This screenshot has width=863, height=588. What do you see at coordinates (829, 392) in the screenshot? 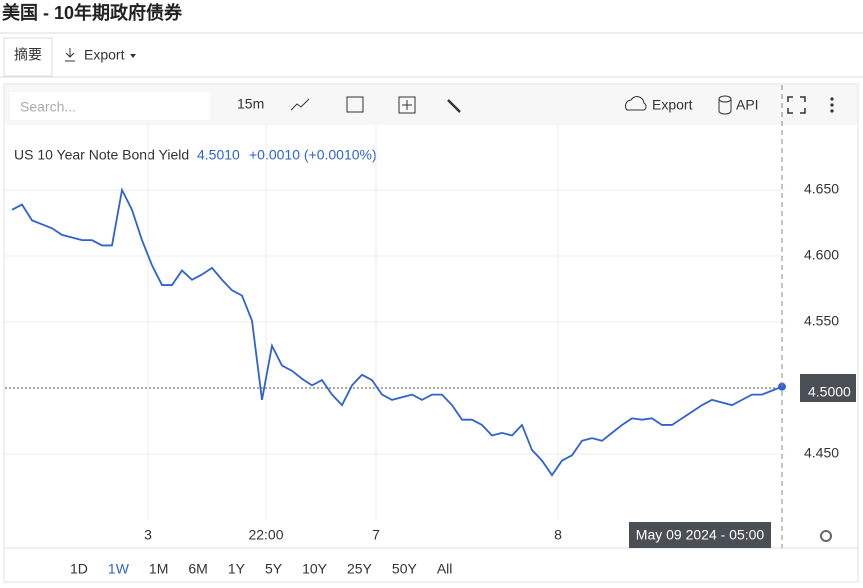
I see `price-label: 4.5000` at bounding box center [829, 392].